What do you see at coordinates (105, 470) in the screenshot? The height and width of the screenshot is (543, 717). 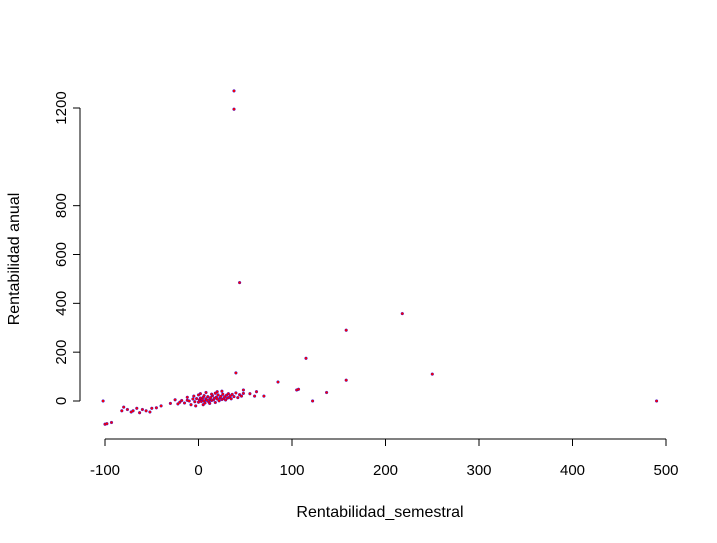 I see `x-tick-label: -100` at bounding box center [105, 470].